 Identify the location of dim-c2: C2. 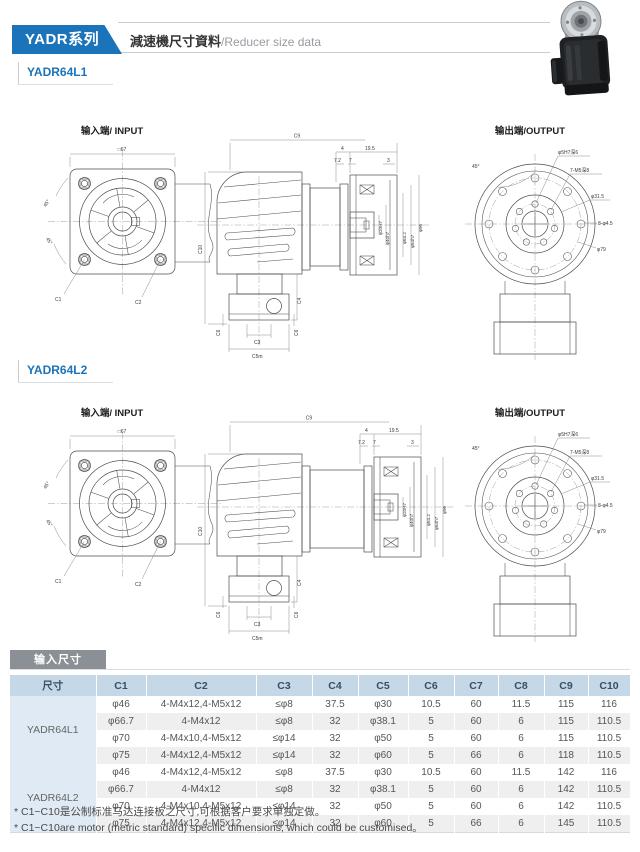
(138, 585).